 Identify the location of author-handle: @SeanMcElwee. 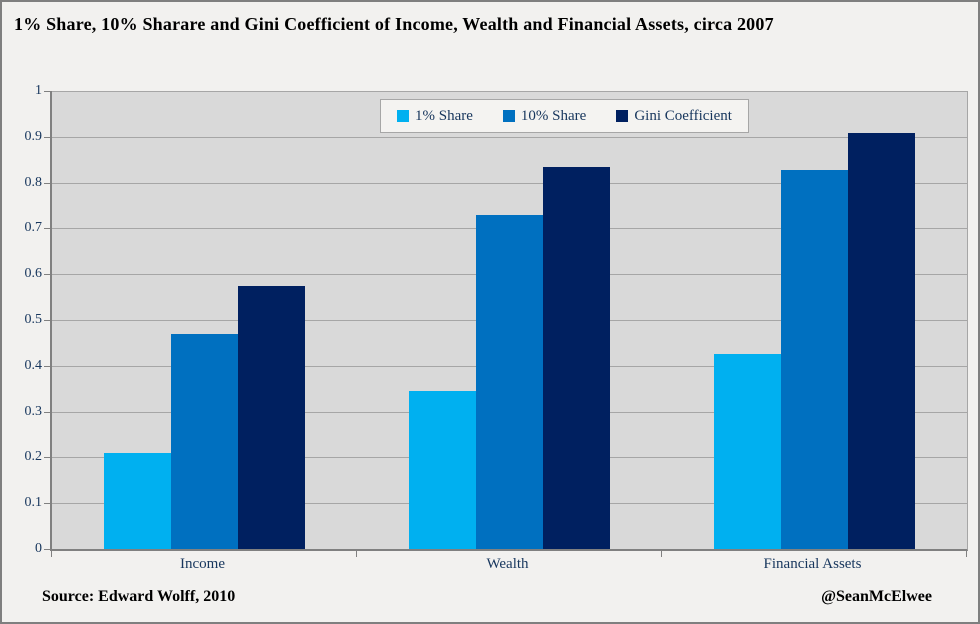
(876, 596).